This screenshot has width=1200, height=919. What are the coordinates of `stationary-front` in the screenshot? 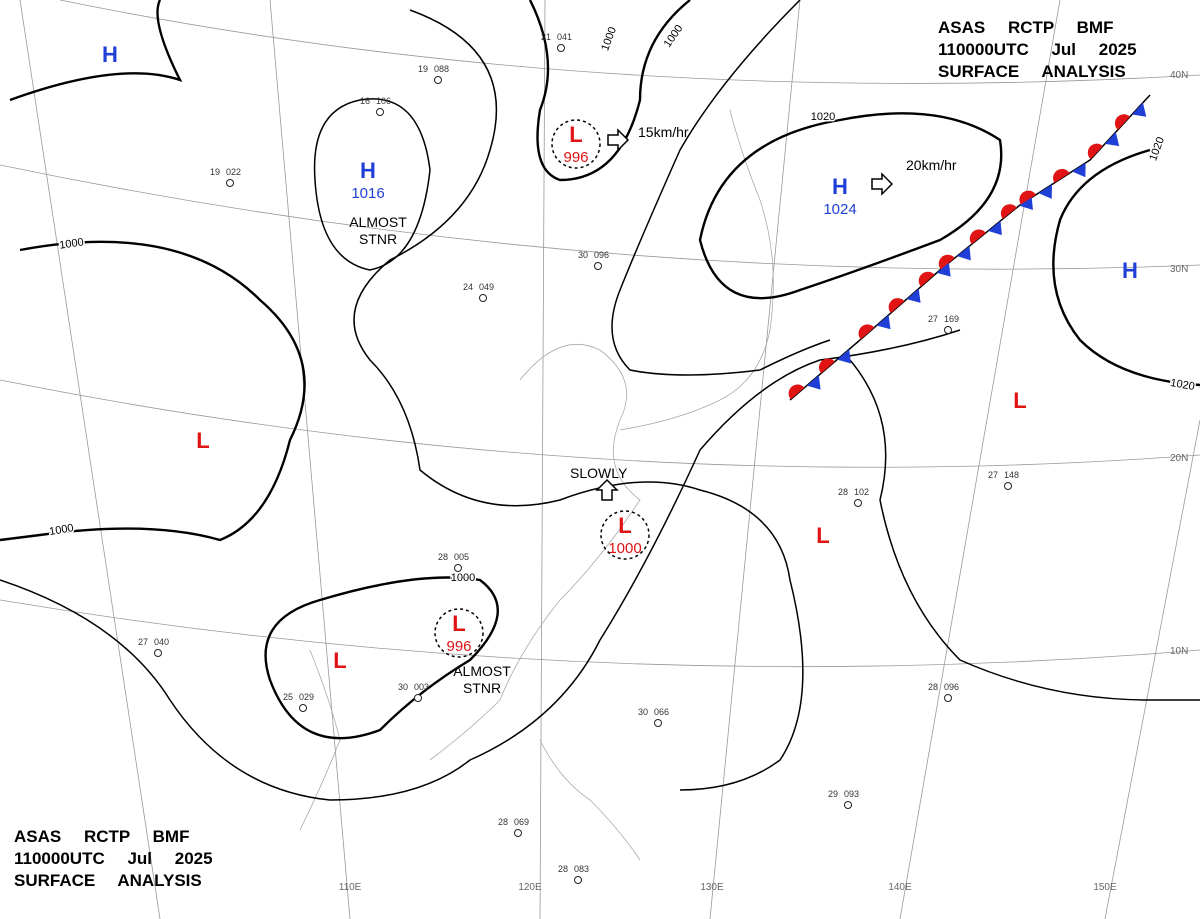 It's located at (969, 247).